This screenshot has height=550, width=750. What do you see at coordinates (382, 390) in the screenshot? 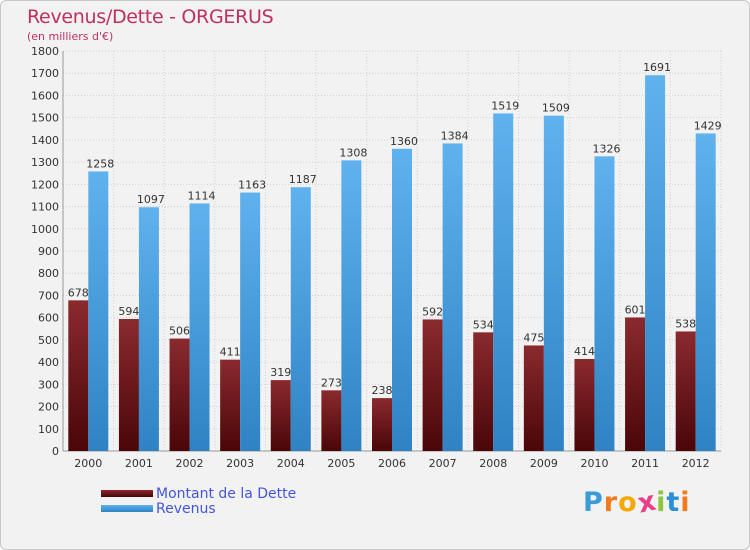
I see `data-label: 238` at bounding box center [382, 390].